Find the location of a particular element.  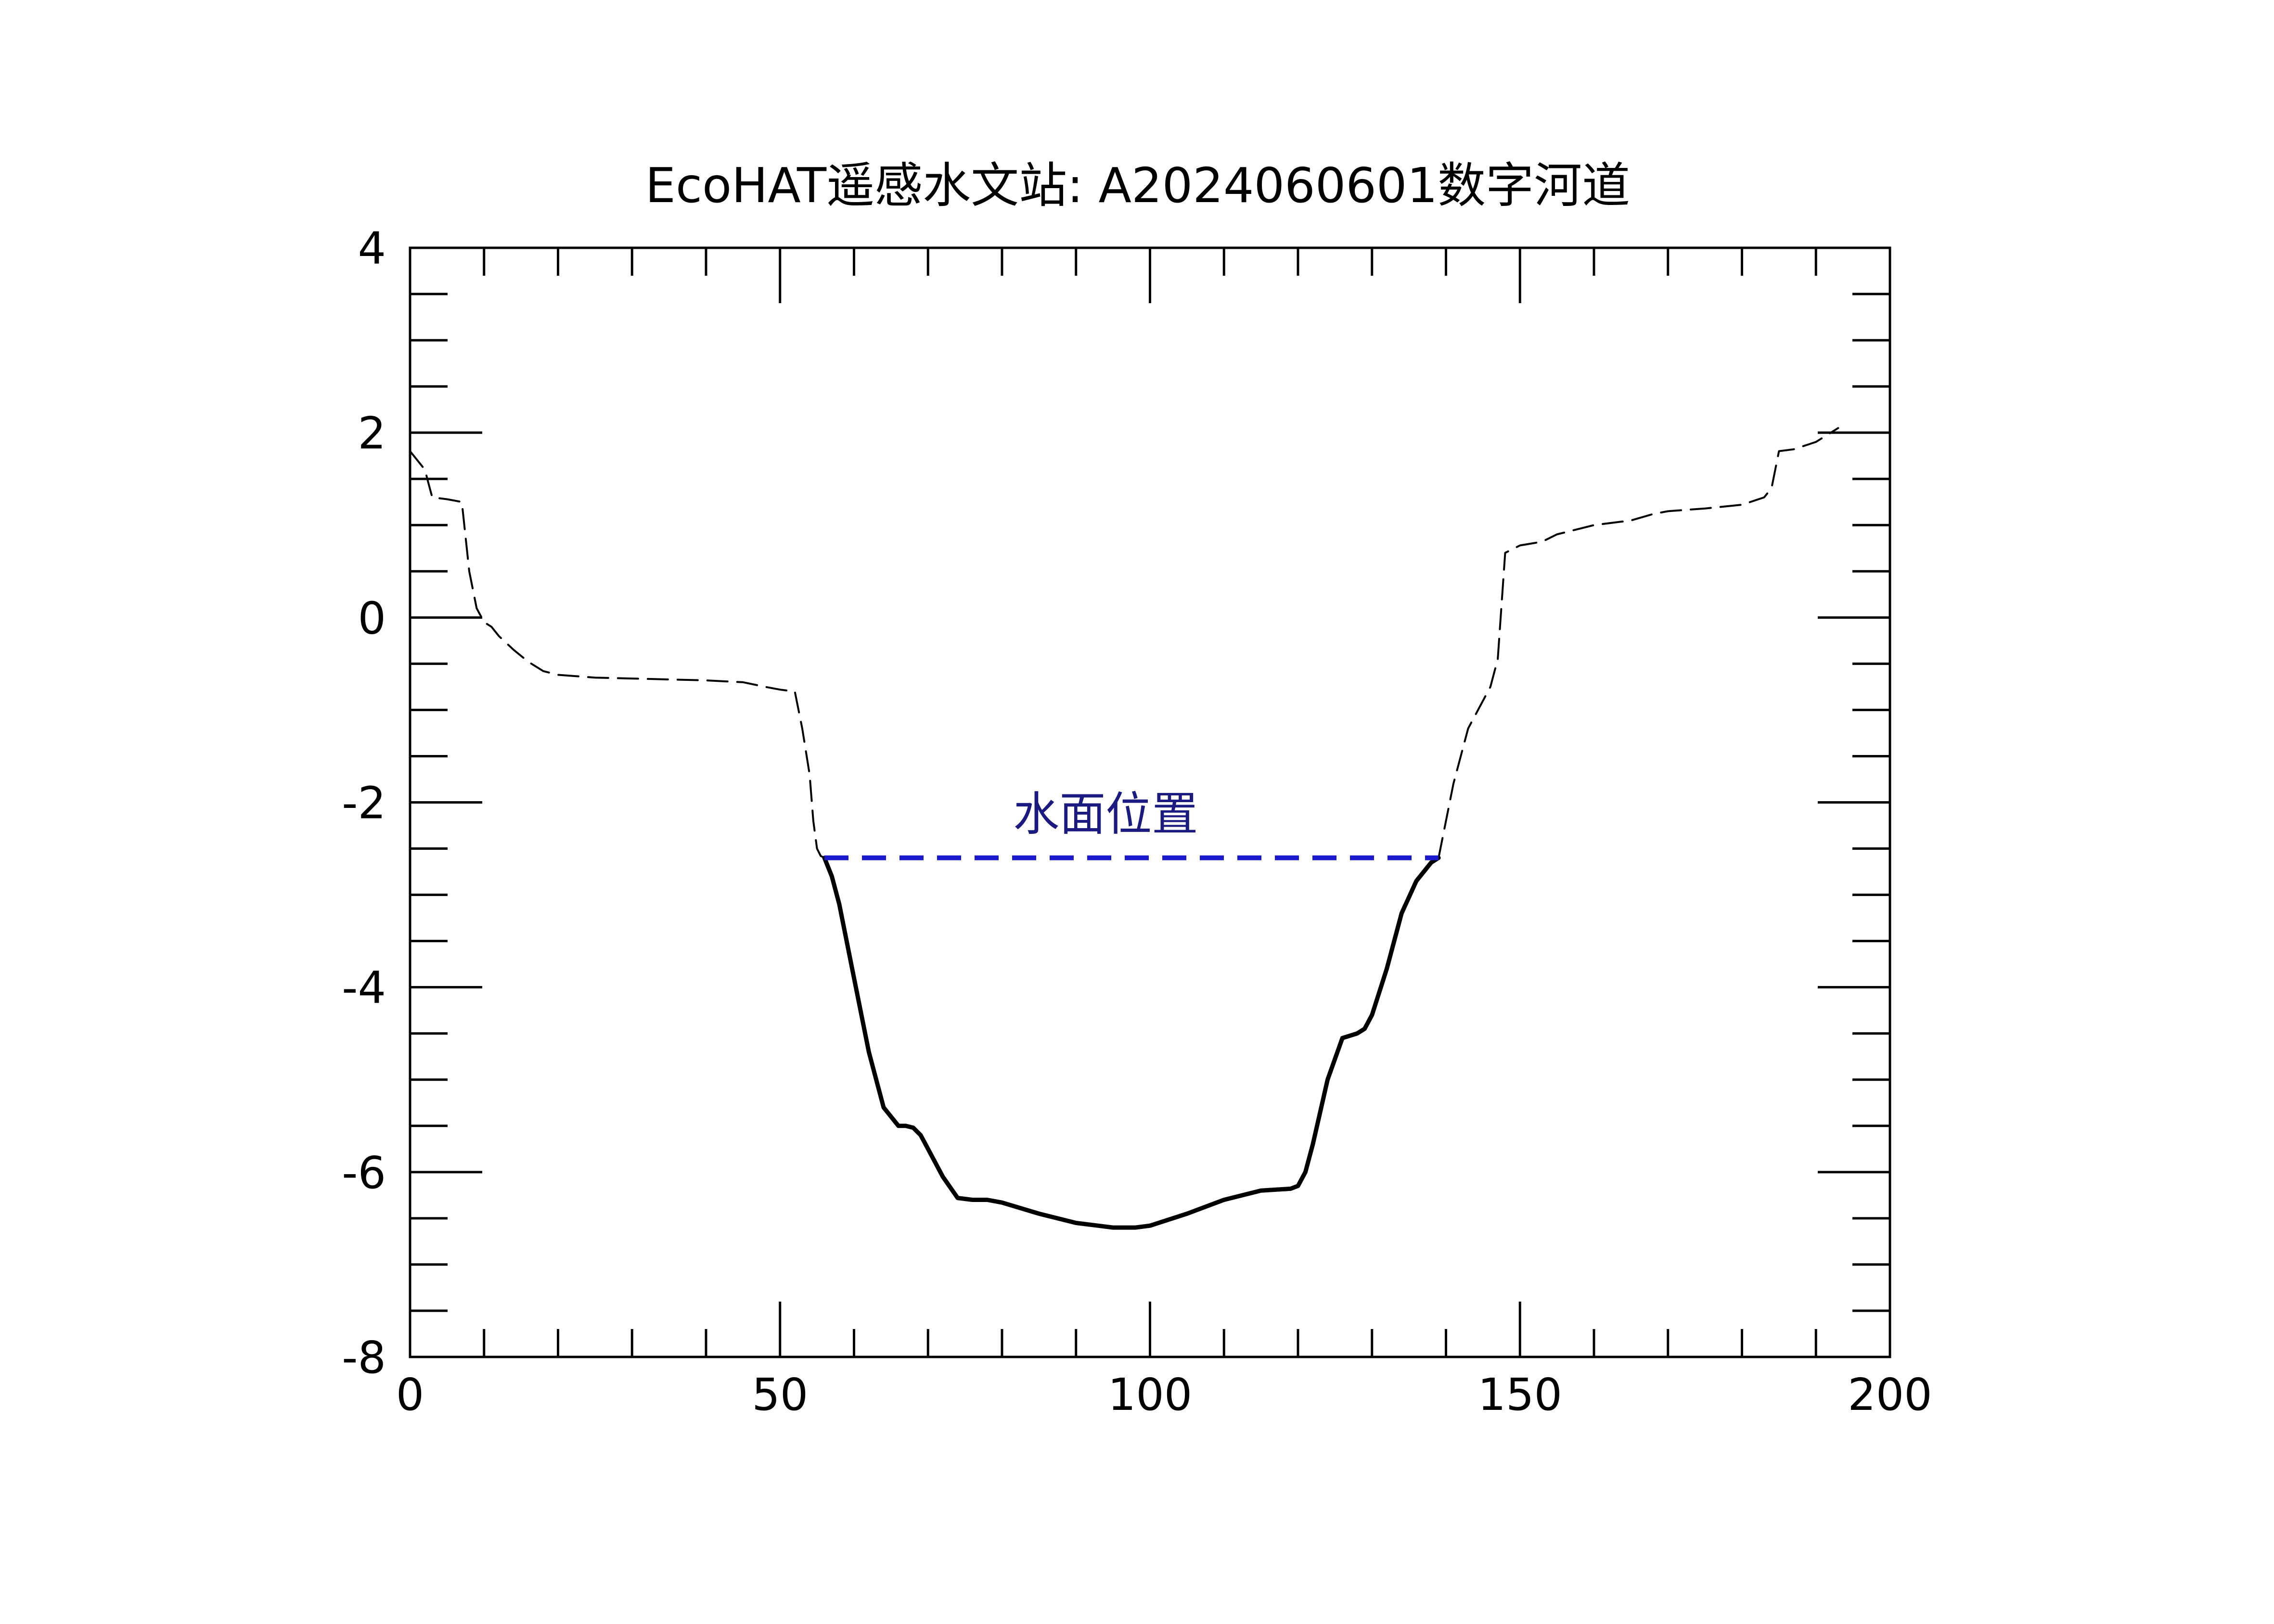

y-tick-label: -4 is located at coordinates (364, 988).